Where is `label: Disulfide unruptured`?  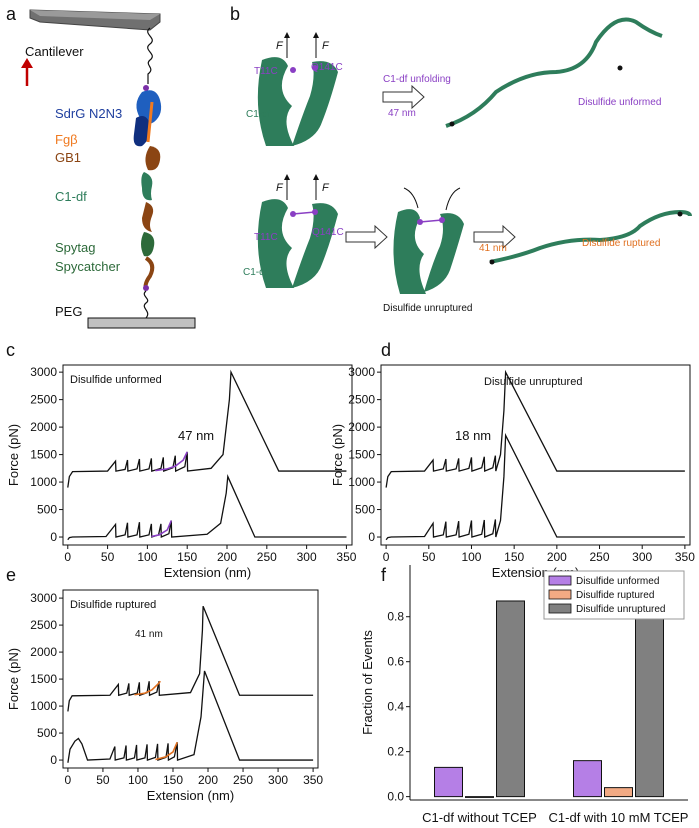 label: Disulfide unruptured is located at coordinates (428, 308).